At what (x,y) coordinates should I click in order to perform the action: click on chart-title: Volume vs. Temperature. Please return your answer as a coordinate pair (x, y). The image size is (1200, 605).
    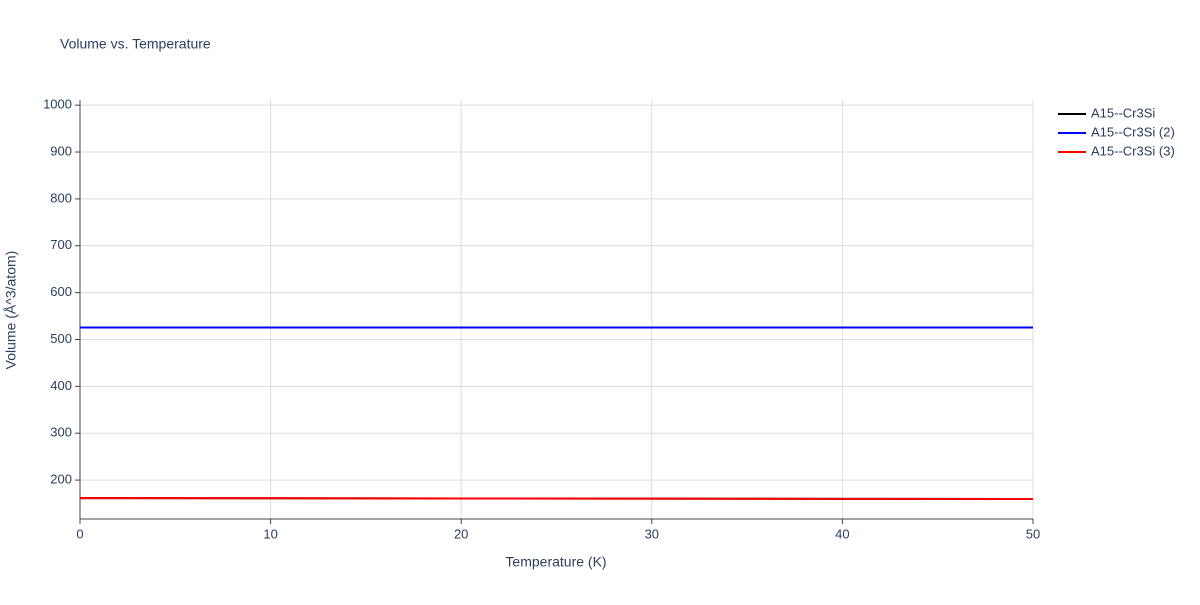
    Looking at the image, I should click on (135, 44).